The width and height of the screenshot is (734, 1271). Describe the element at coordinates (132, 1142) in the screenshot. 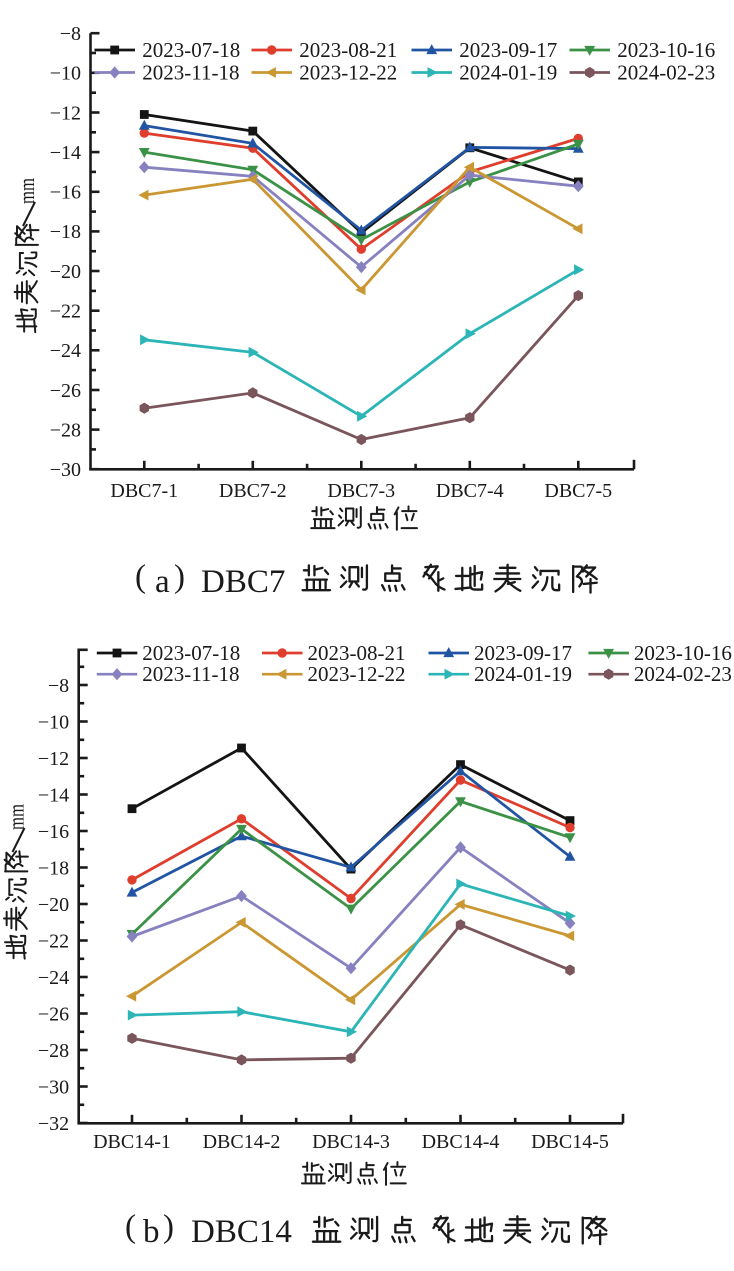

I see `svg-text: DBC14-1` at that location.